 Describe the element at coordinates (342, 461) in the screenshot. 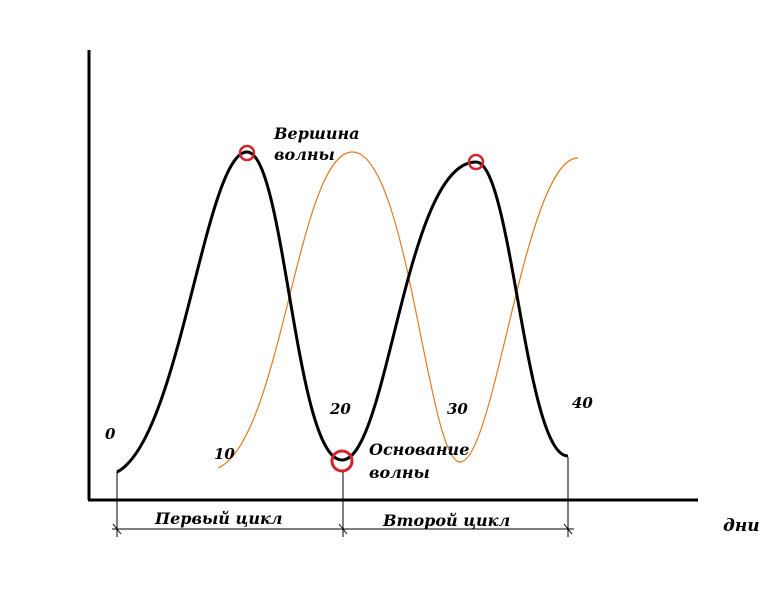

I see `base-marker` at that location.